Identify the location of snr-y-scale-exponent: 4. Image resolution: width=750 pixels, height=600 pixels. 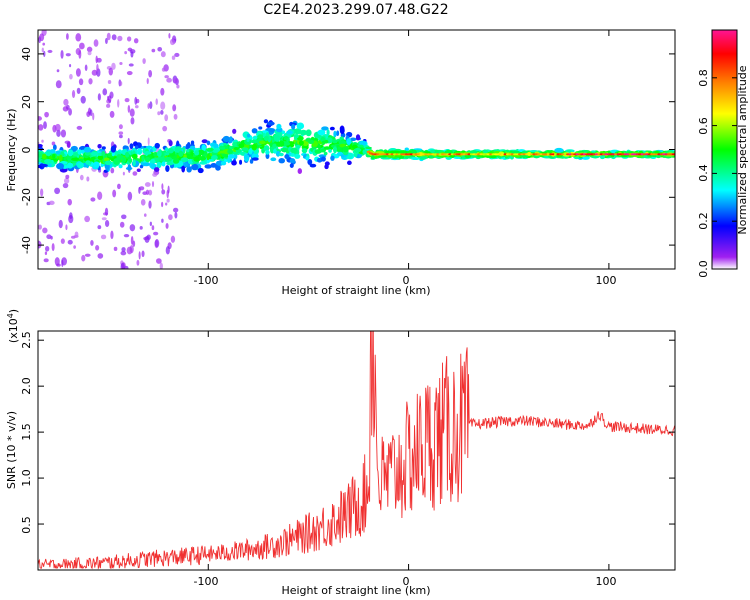
(10, 315).